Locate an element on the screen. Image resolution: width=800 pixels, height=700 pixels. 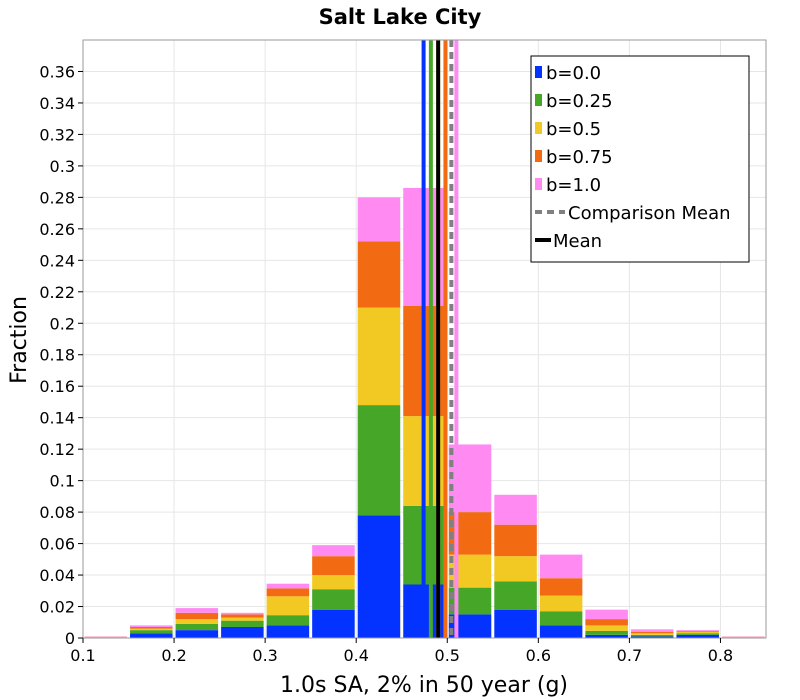
y-tick-label: 0.16 is located at coordinates (57, 386).